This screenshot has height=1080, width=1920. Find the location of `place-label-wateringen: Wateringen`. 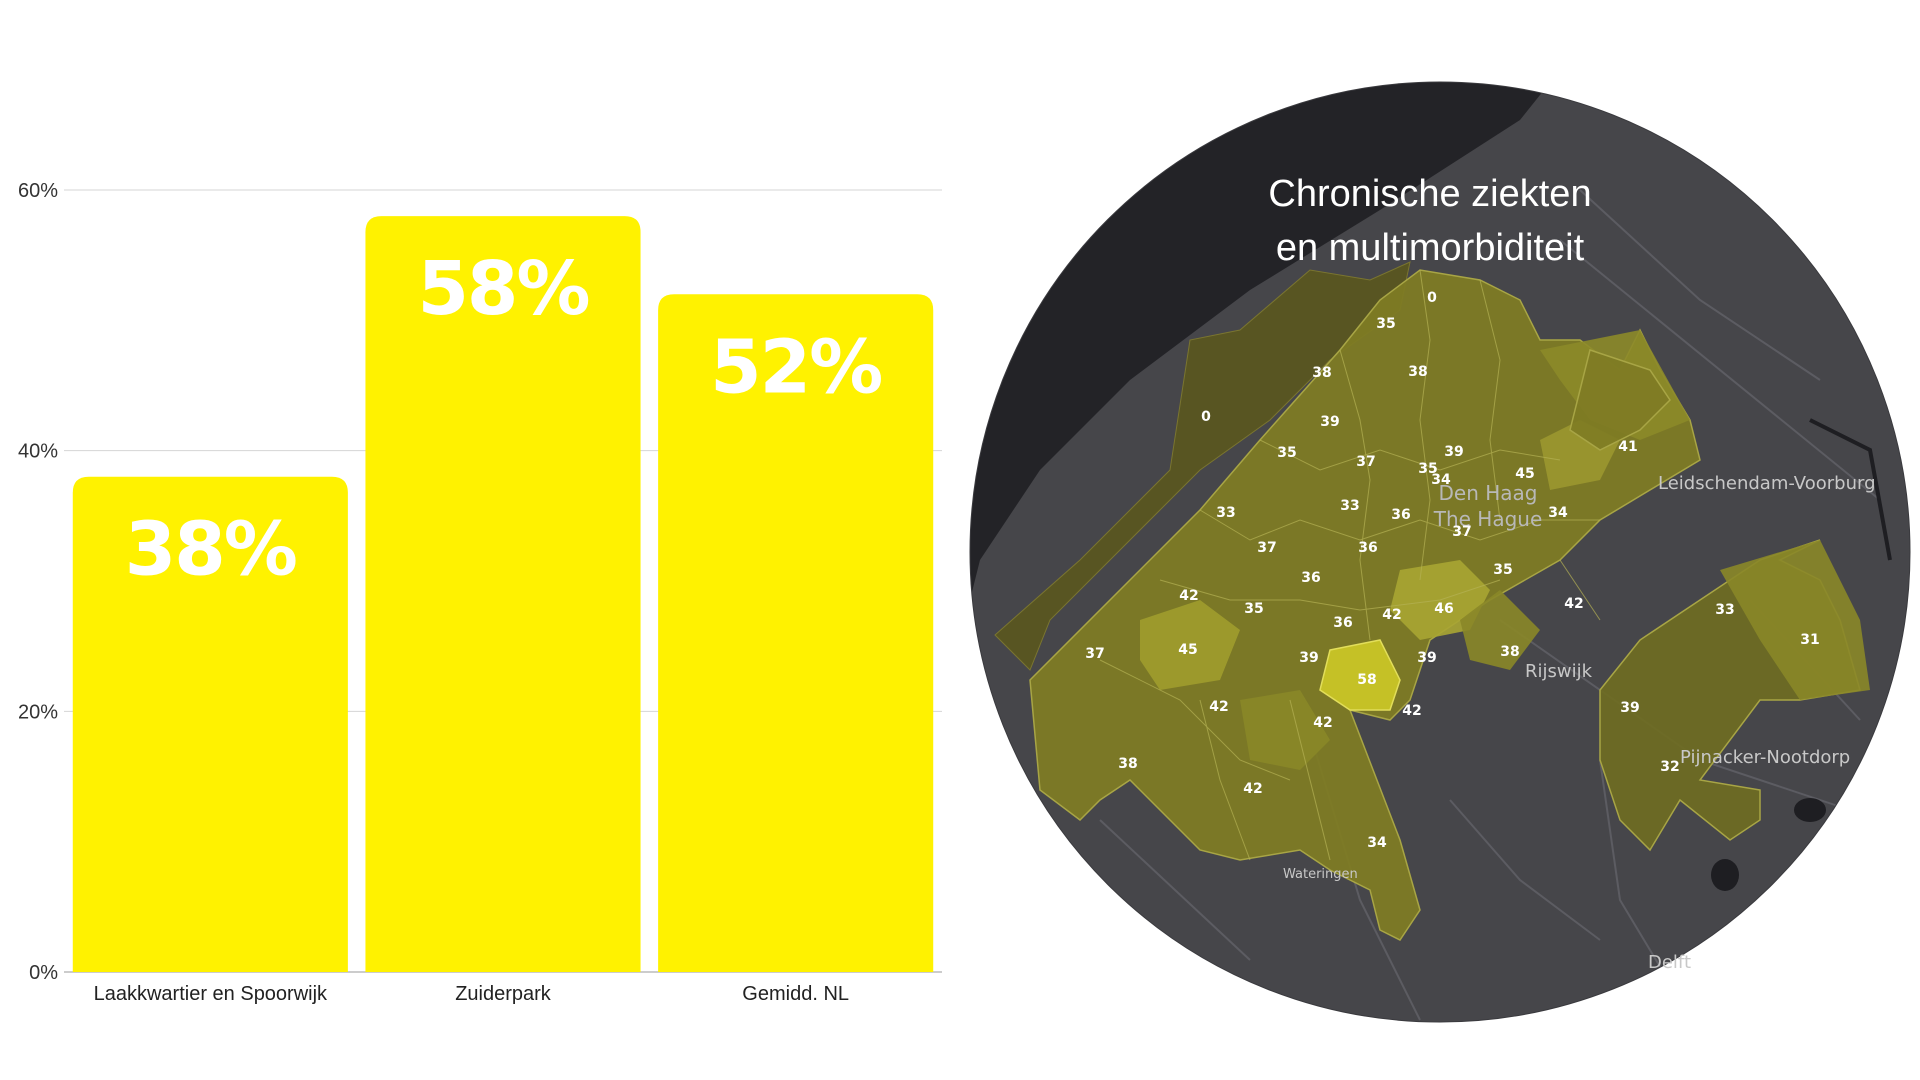

place-label-wateringen: Wateringen is located at coordinates (1320, 874).